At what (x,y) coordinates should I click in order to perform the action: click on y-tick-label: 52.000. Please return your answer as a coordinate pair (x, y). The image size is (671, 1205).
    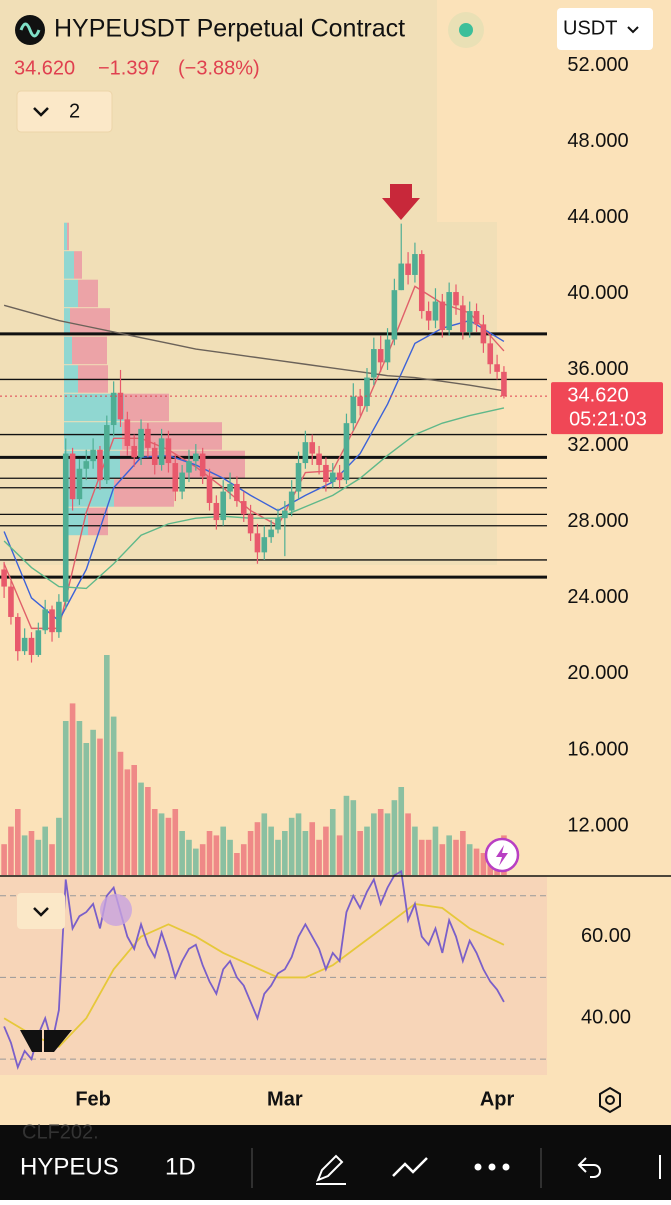
    Looking at the image, I should click on (597, 65).